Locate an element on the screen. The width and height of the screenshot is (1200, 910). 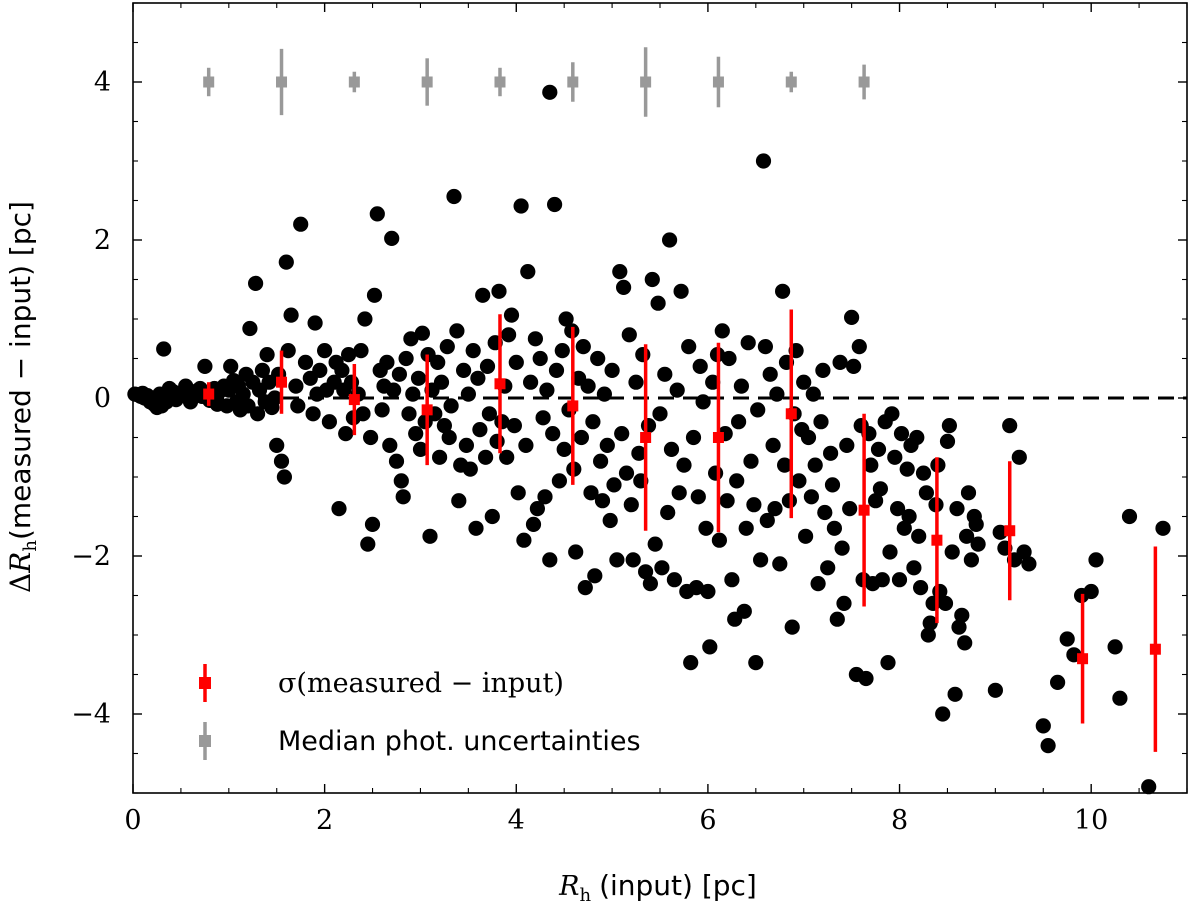
median-uncertainty-marker is located at coordinates (864, 82).